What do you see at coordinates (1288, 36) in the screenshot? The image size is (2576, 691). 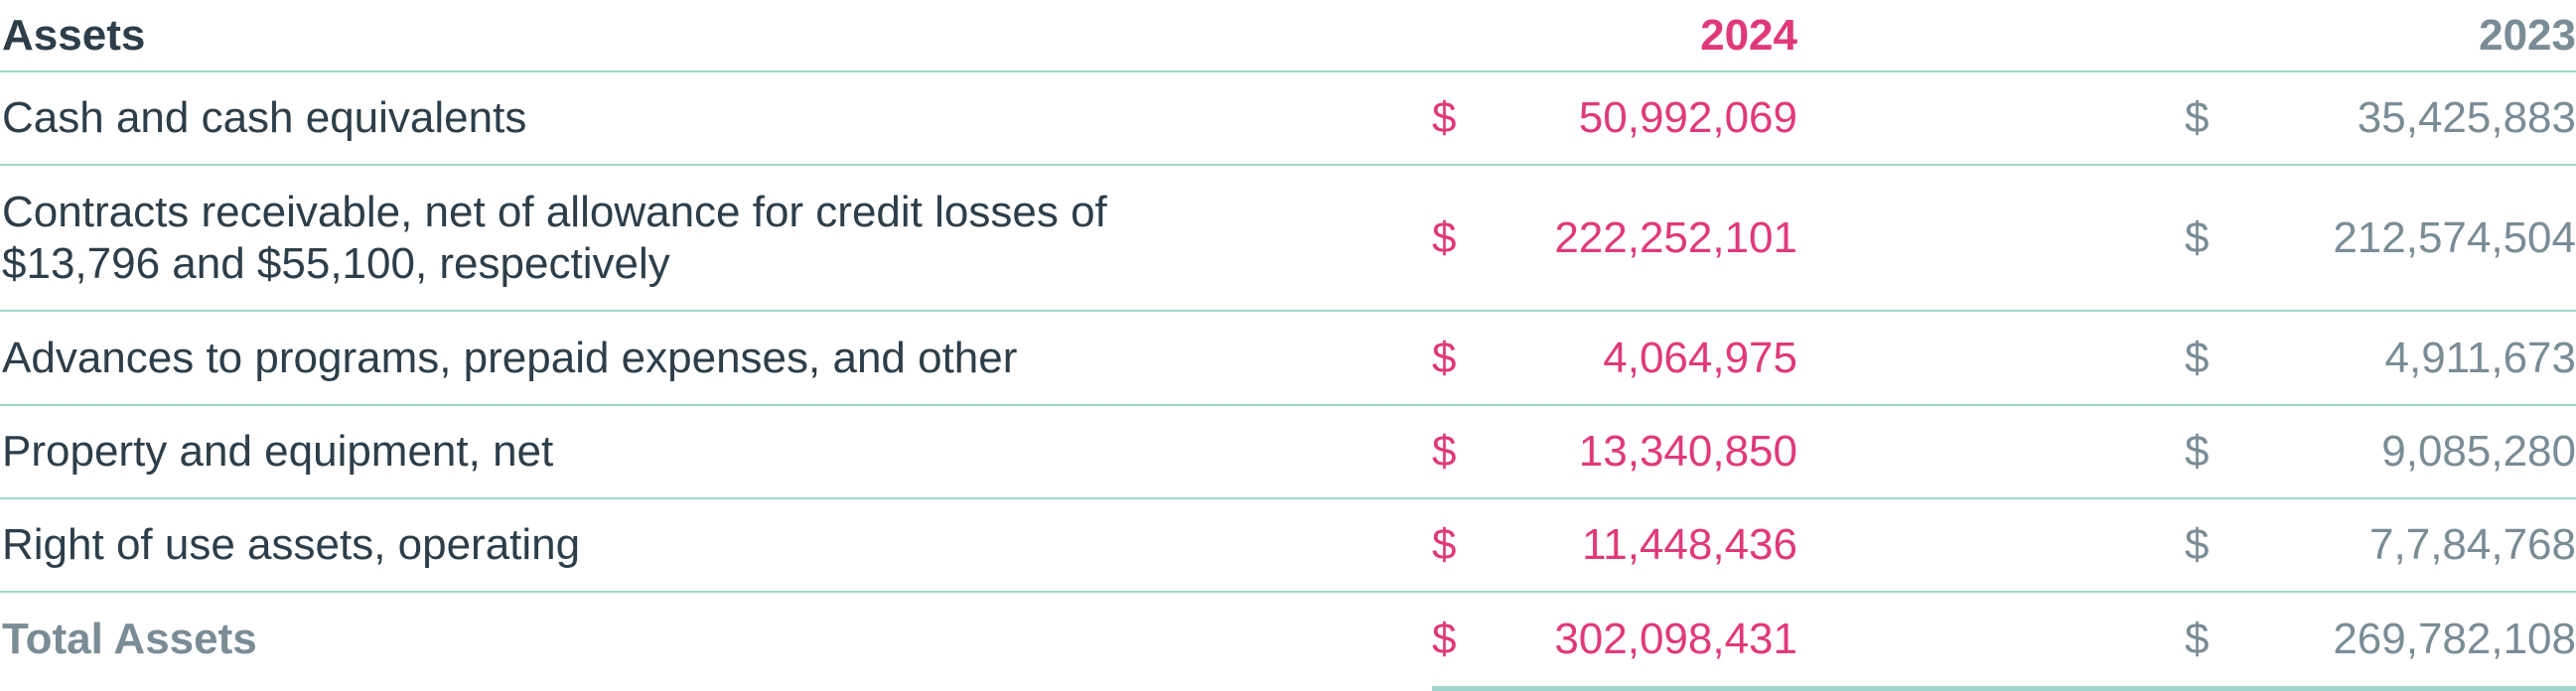 I see `header-row: Assets 2024 2023` at bounding box center [1288, 36].